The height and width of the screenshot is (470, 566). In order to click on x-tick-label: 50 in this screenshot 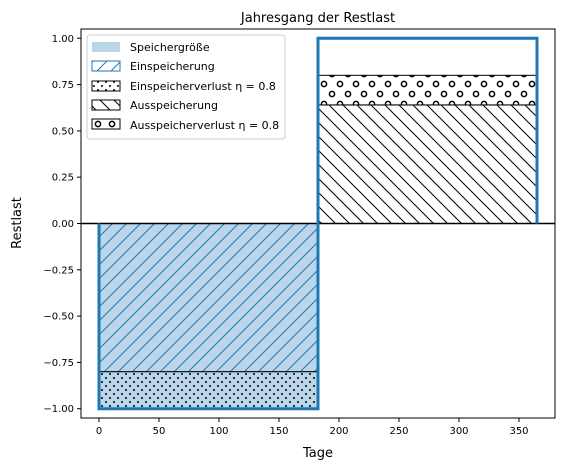, I will do `click(159, 431)`.